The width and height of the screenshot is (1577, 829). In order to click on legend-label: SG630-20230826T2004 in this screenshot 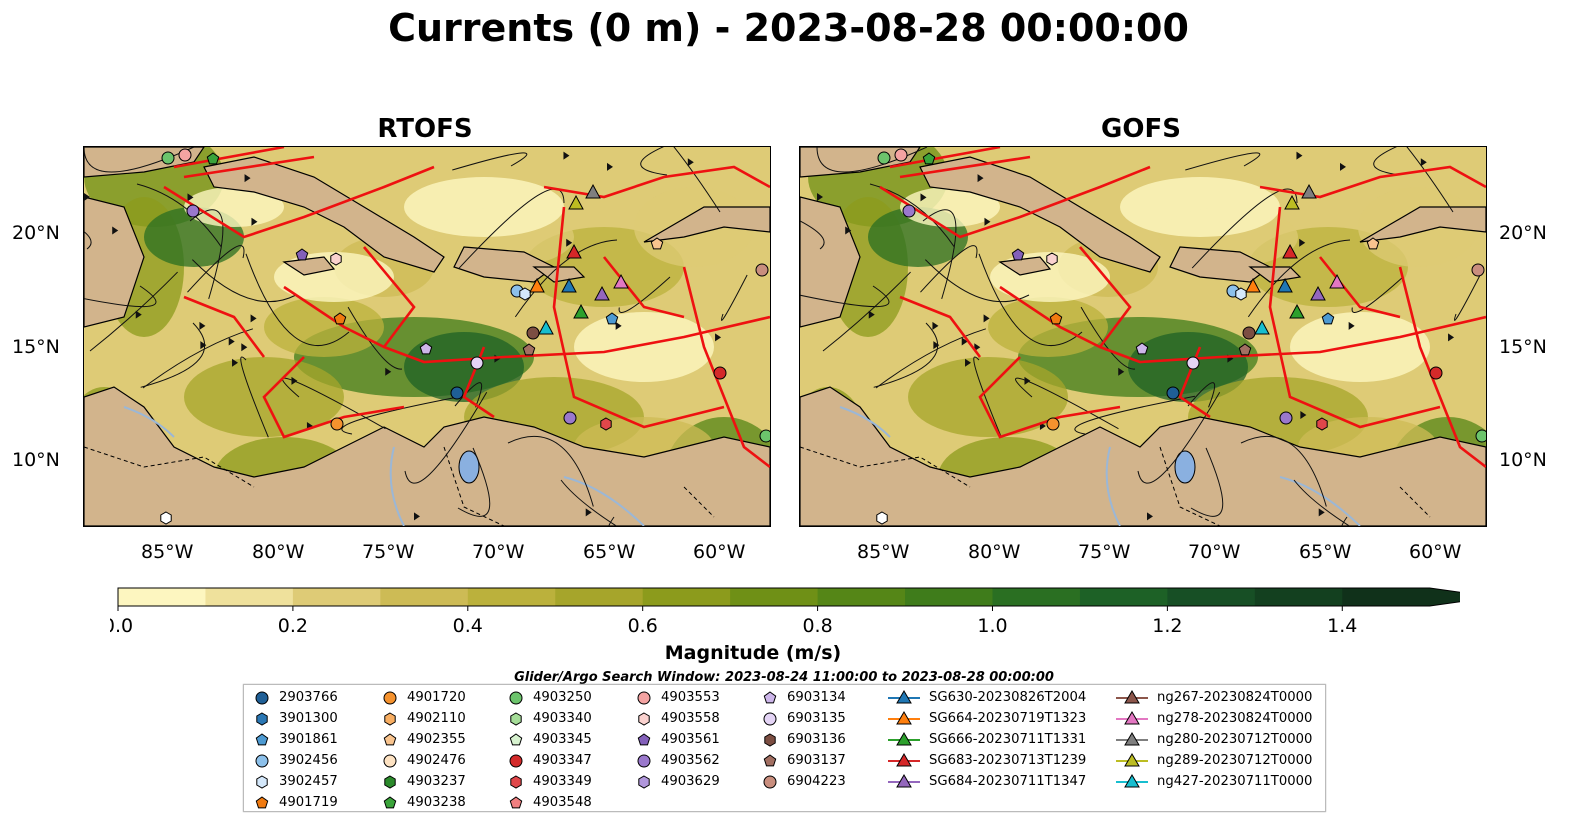, I will do `click(1008, 697)`.